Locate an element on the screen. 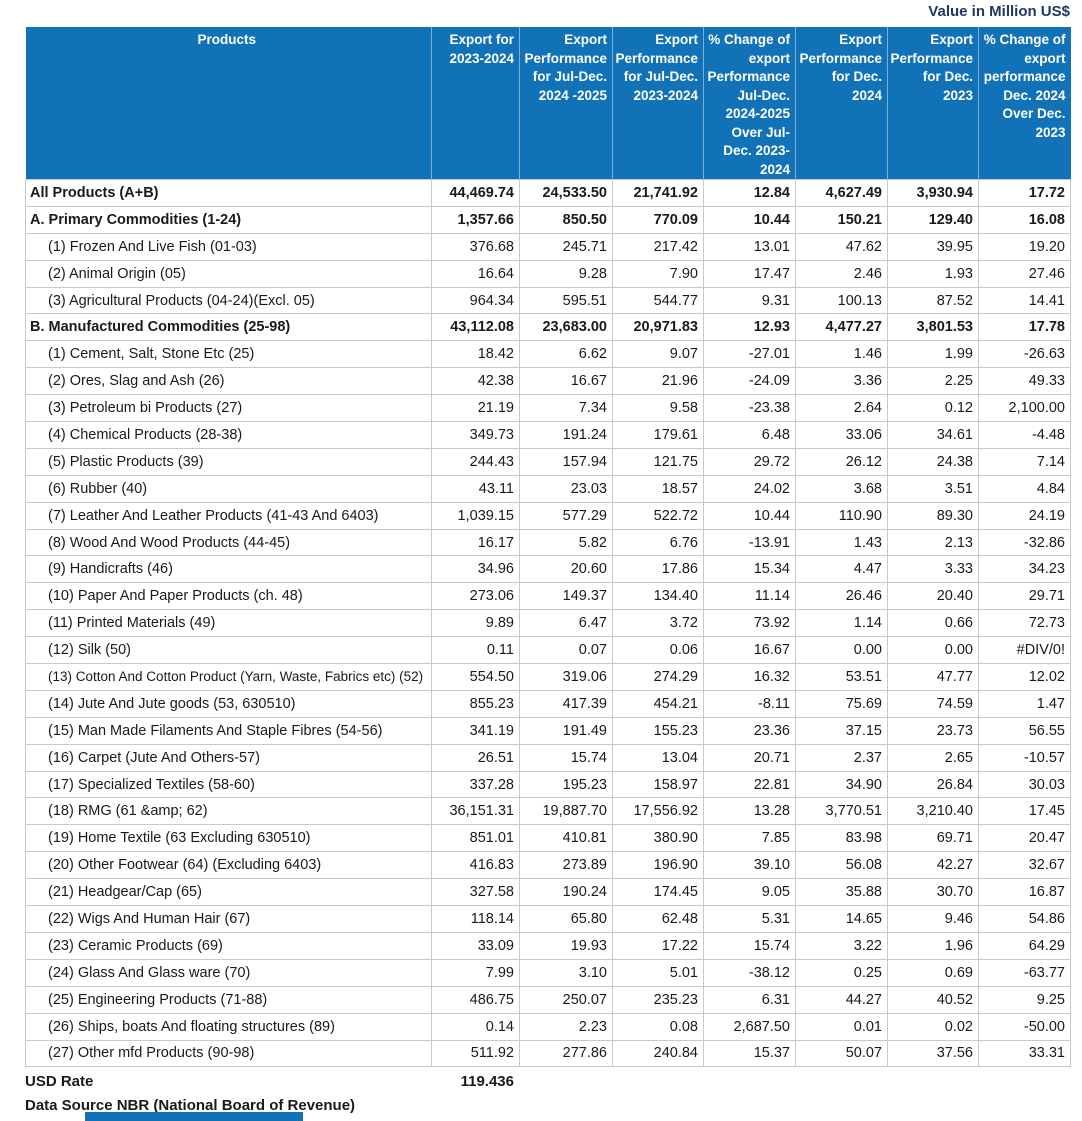 This screenshot has height=1121, width=1082. value-cell: 245.71 is located at coordinates (566, 246).